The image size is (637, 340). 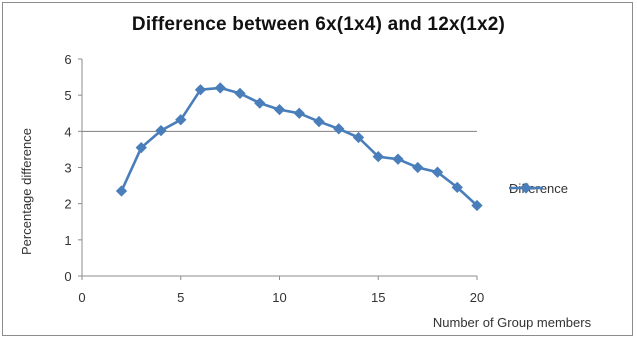 I want to click on x-tick-label: 0, so click(x=81, y=297).